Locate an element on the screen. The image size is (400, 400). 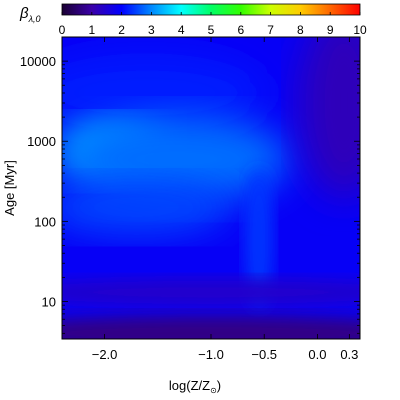
colorbar-tick-label: 3 is located at coordinates (151, 30).